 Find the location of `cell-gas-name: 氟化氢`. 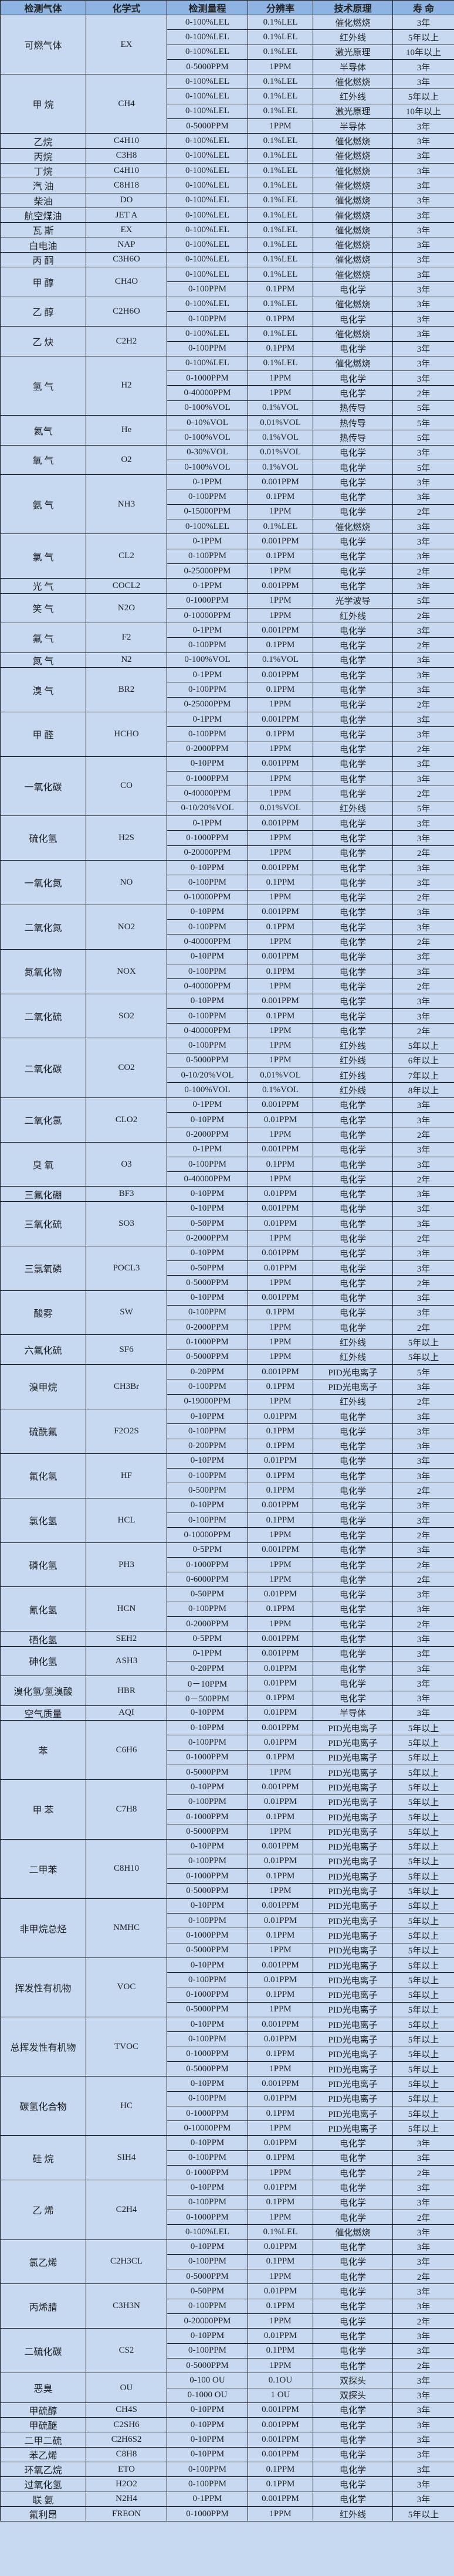

cell-gas-name: 氟化氢 is located at coordinates (43, 1476).